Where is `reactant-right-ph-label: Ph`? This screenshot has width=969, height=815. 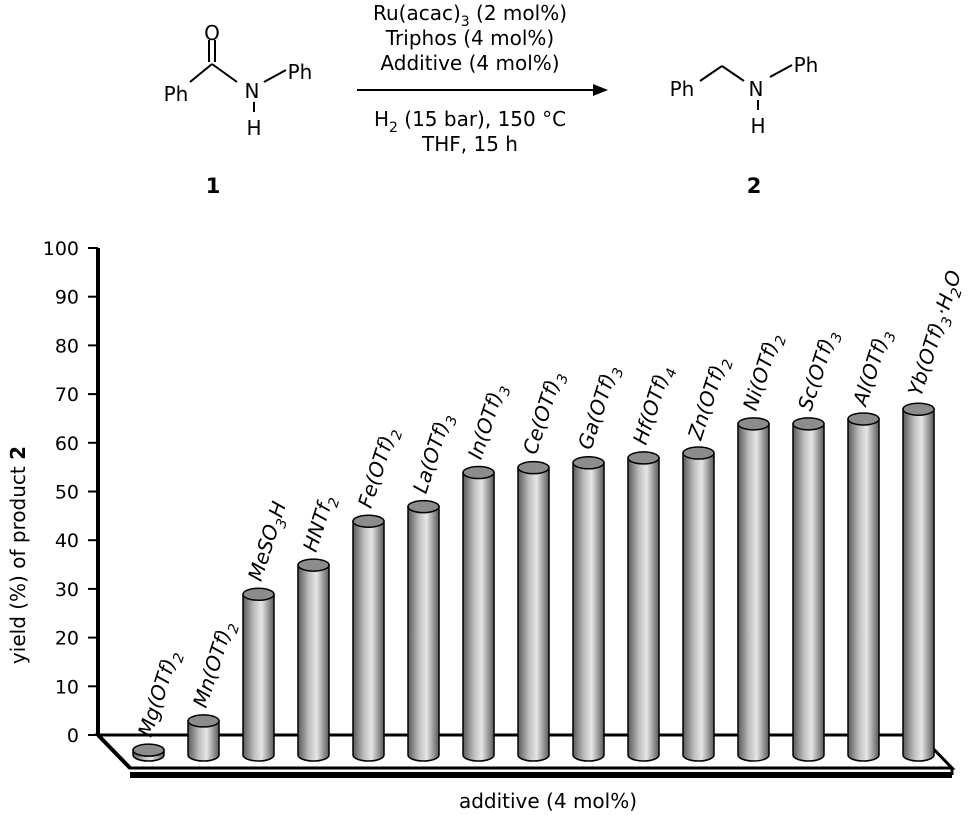 reactant-right-ph-label: Ph is located at coordinates (300, 72).